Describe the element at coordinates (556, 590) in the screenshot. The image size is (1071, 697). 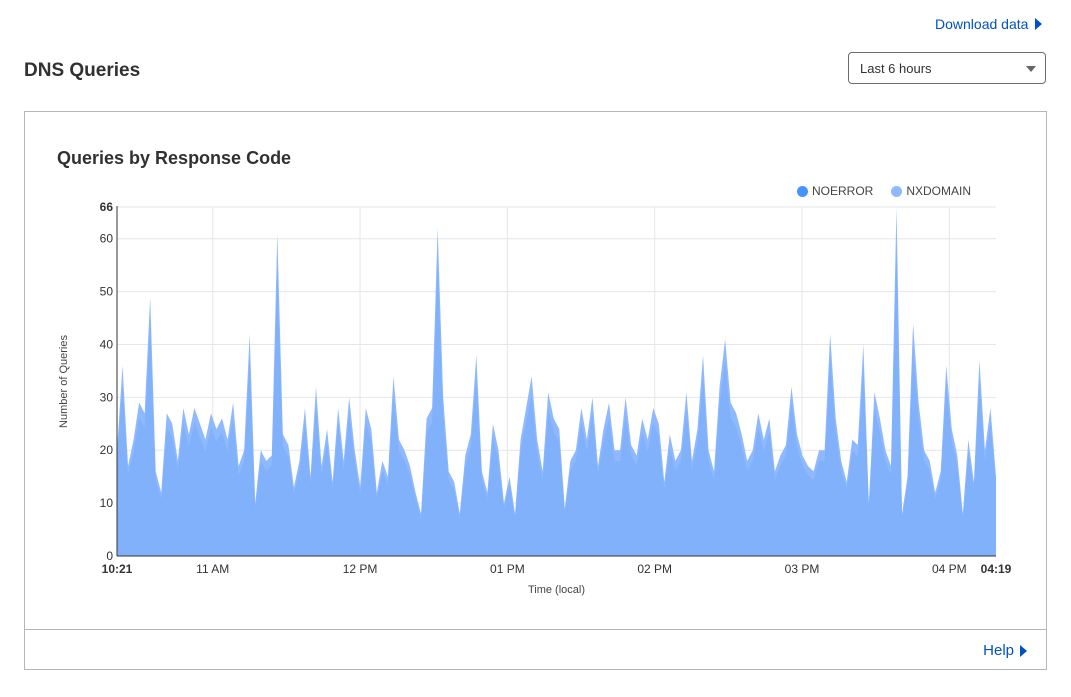
I see `x-axis-label: Time (local)` at that location.